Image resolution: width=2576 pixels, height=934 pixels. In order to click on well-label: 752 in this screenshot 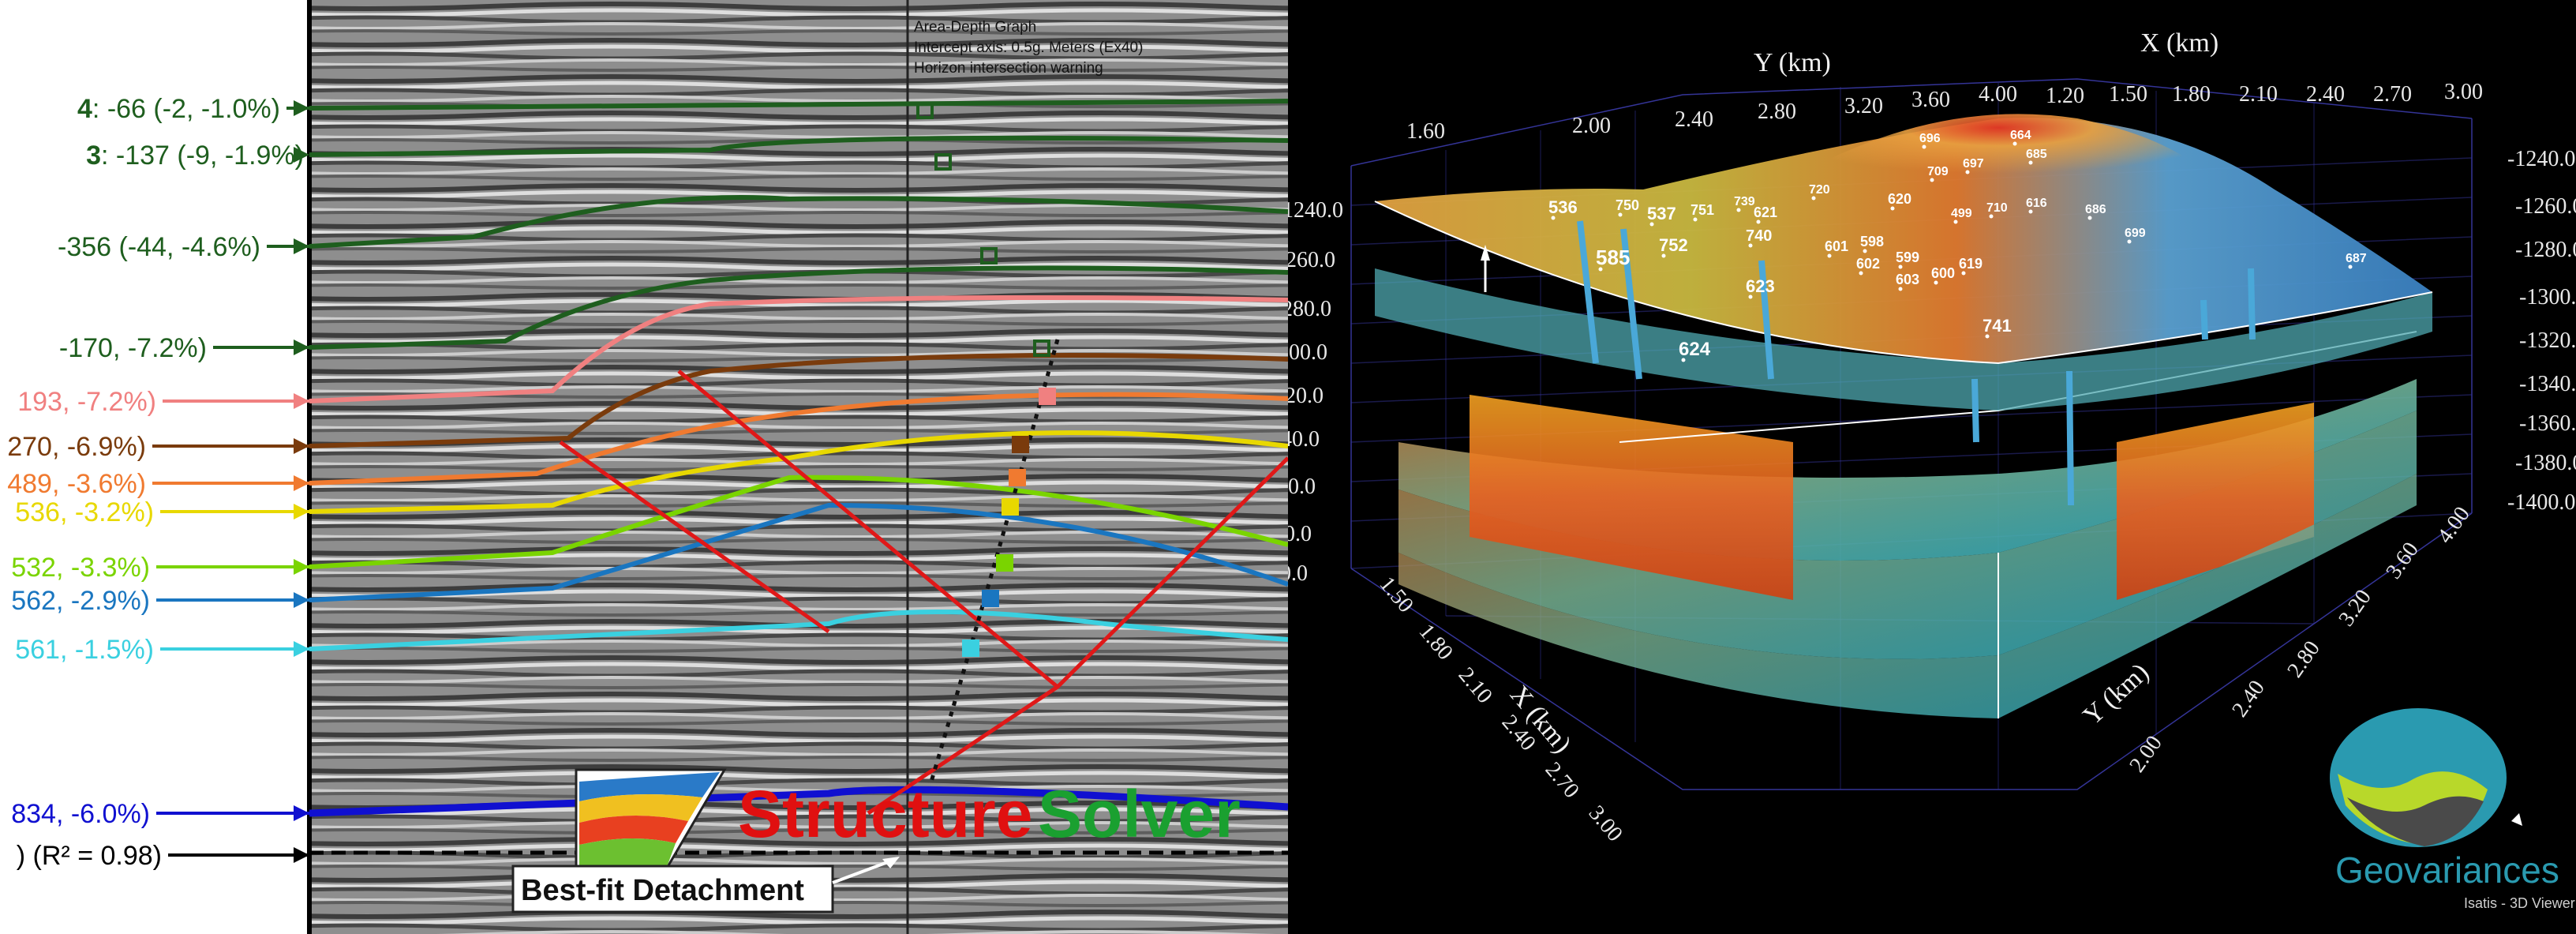, I will do `click(1673, 245)`.